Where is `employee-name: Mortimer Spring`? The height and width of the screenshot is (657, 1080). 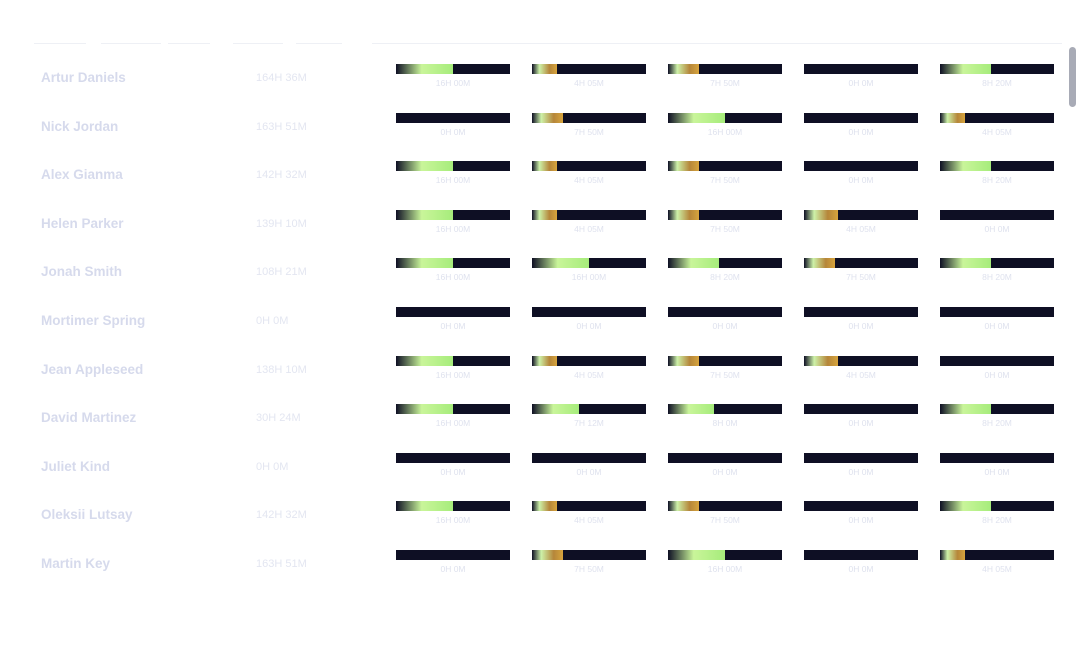 employee-name: Mortimer Spring is located at coordinates (93, 320).